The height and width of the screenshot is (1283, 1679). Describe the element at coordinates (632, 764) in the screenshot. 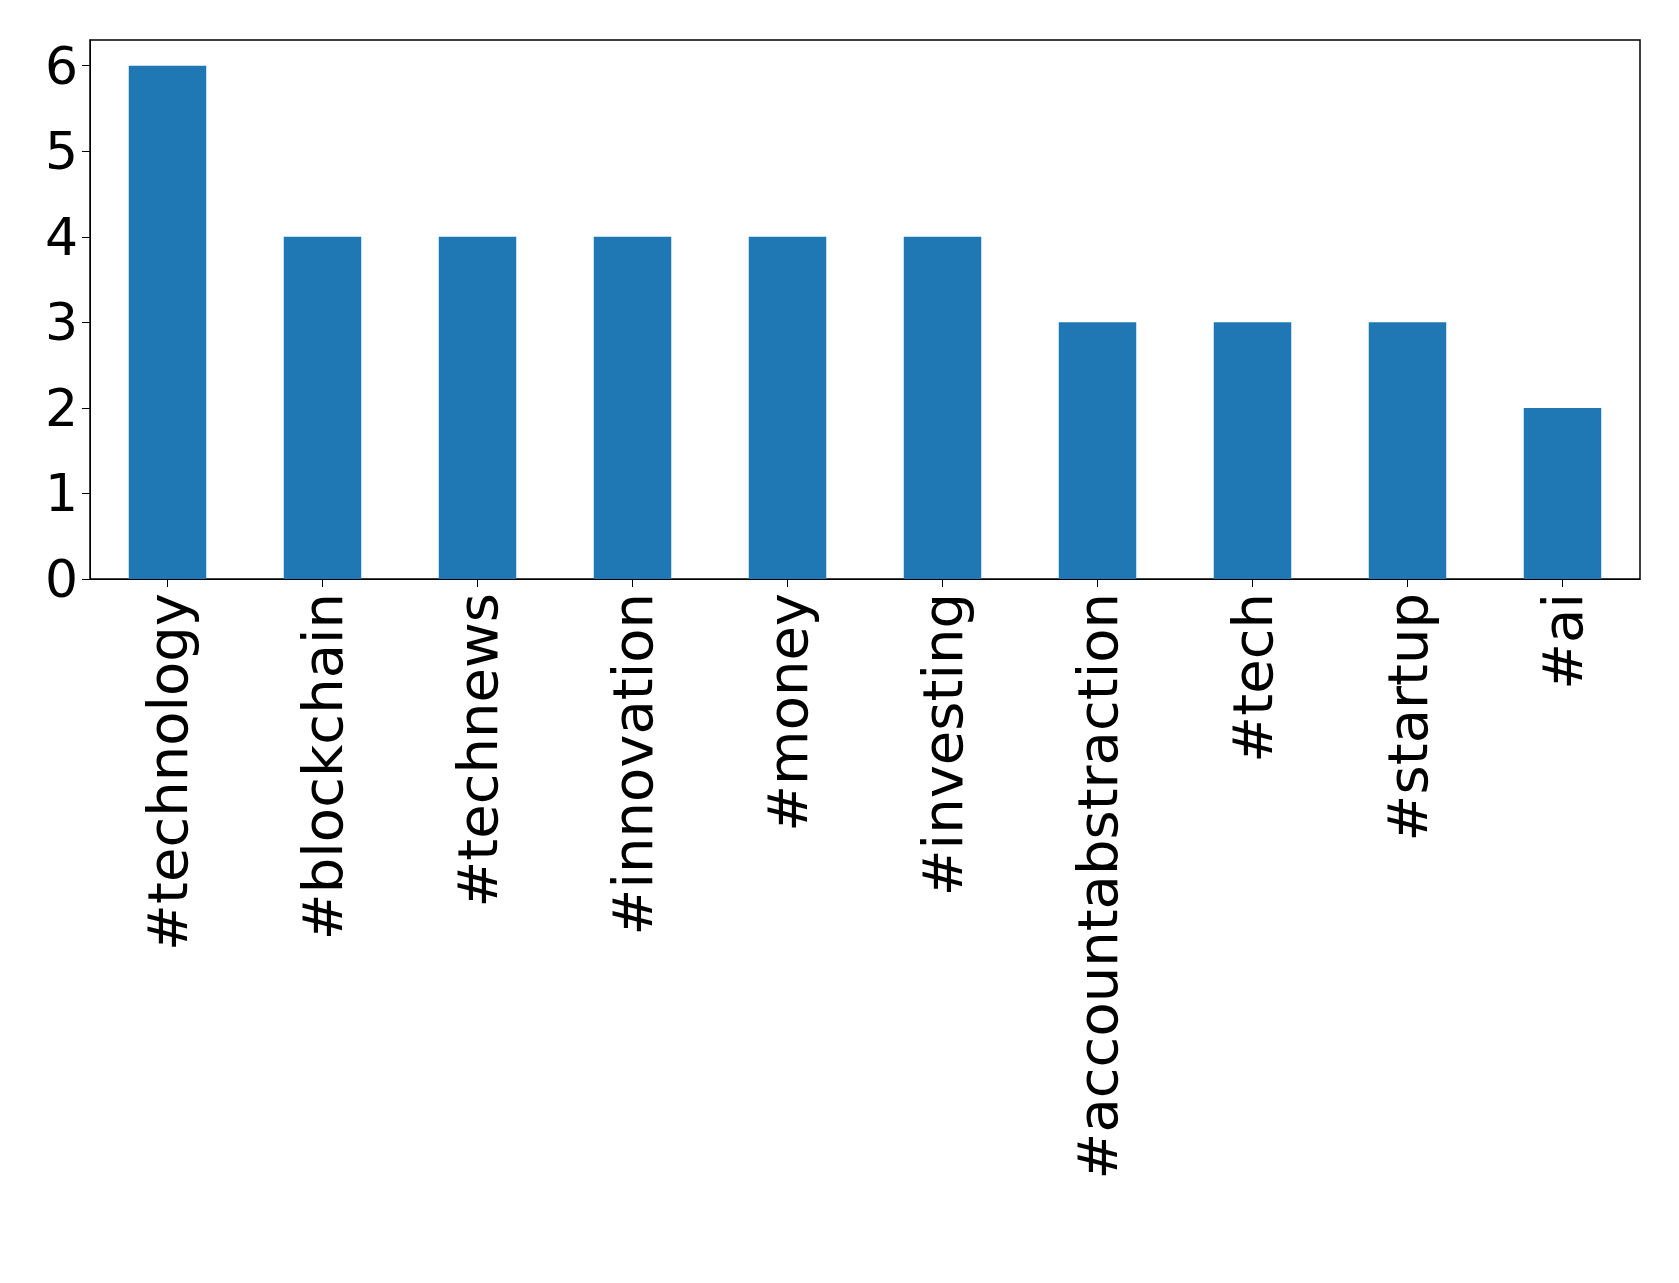

I see `x-tick-label: #innovation` at that location.